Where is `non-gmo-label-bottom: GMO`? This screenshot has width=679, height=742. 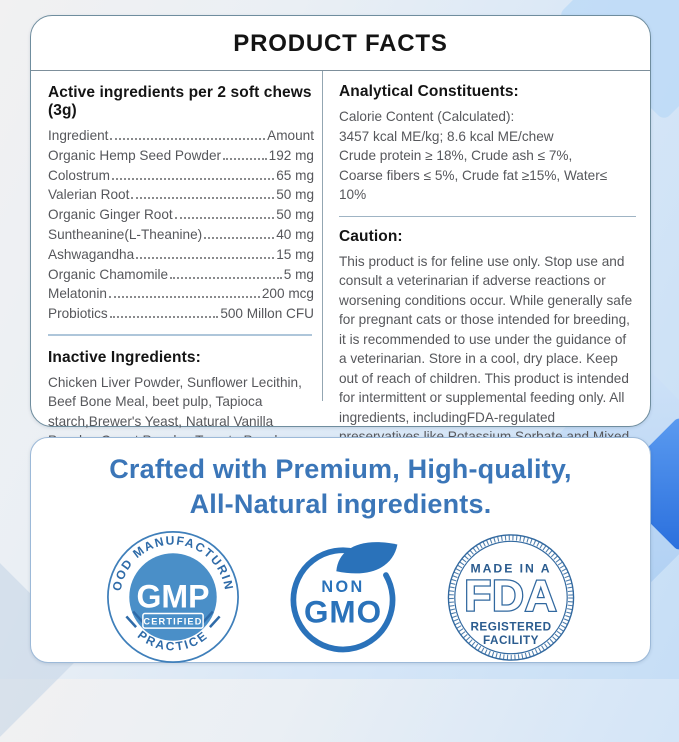
non-gmo-label-bottom: GMO is located at coordinates (342, 612).